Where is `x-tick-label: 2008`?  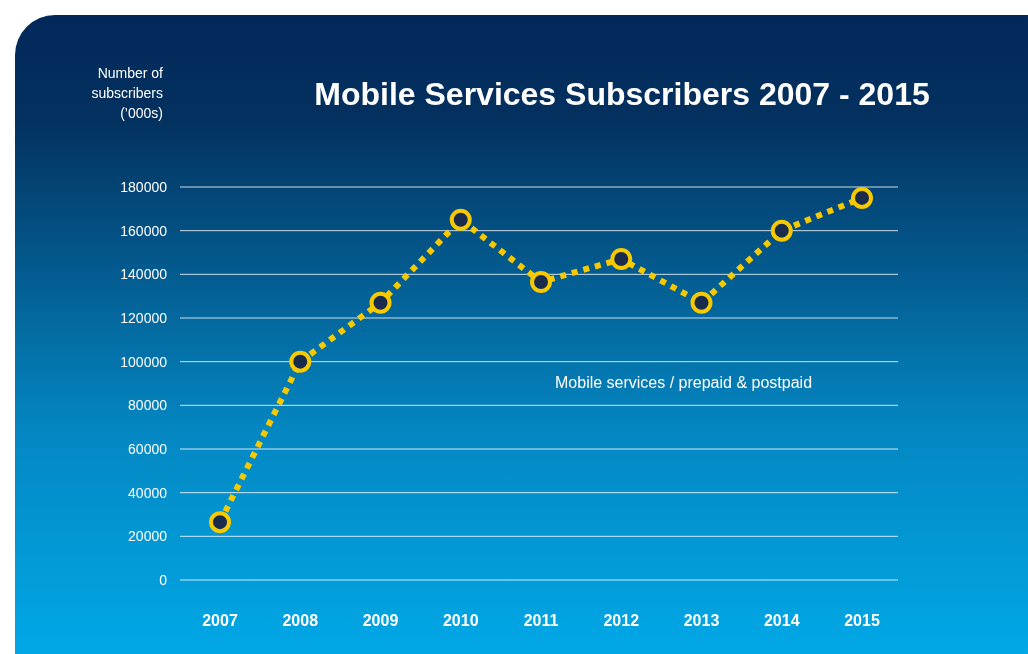
x-tick-label: 2008 is located at coordinates (300, 620).